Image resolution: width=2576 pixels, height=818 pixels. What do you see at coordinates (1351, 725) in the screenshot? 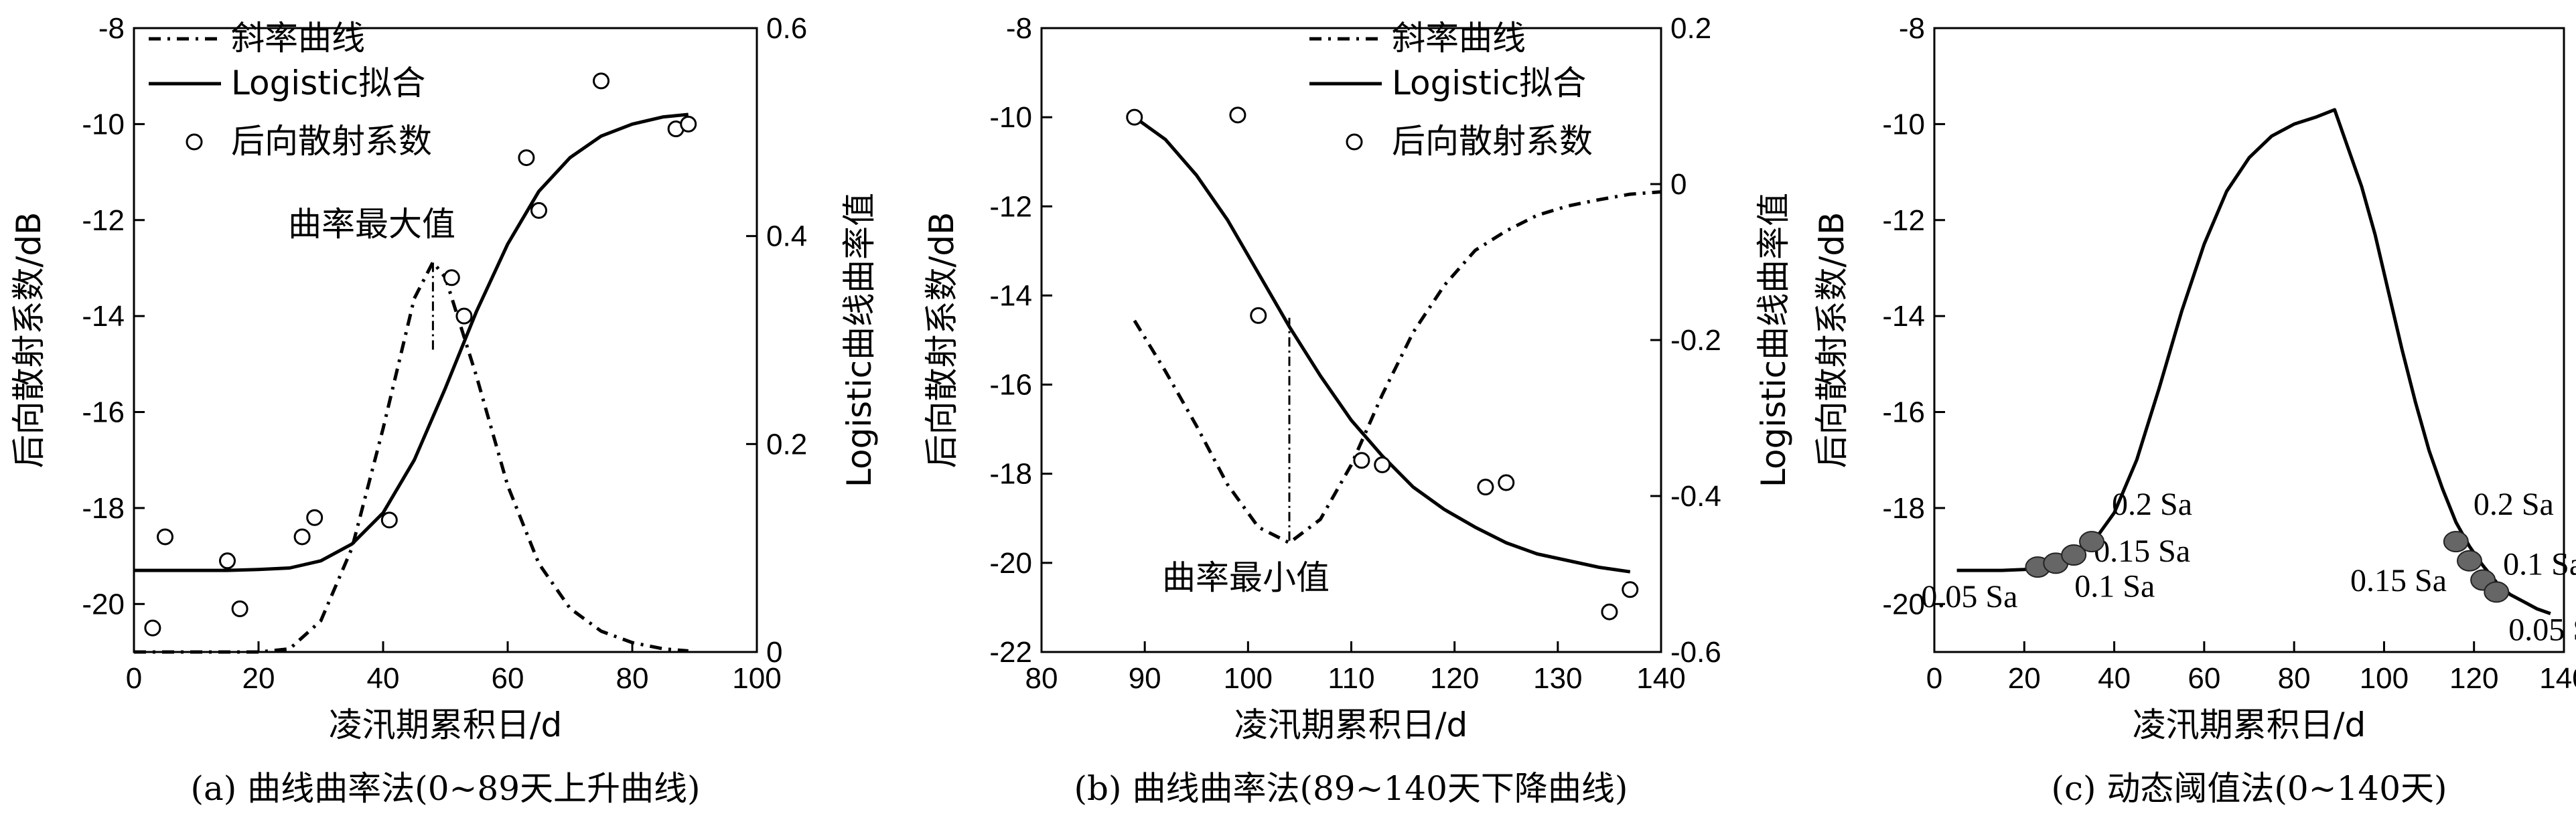
I see `panel-b-xlabel: 凌汛期累积日/d` at bounding box center [1351, 725].